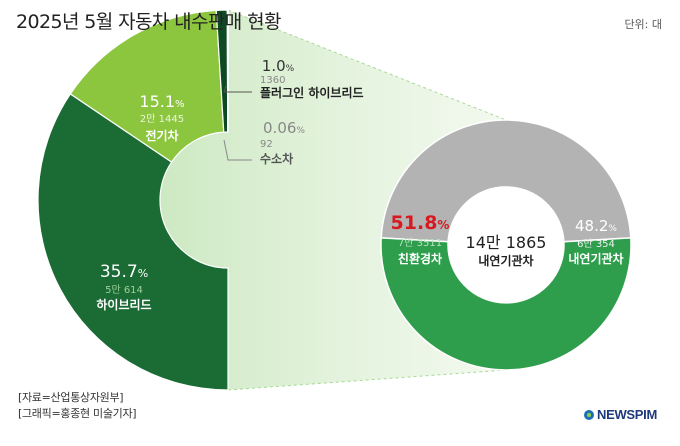  I want to click on label-ice-name: 내연기관차, so click(595, 258).